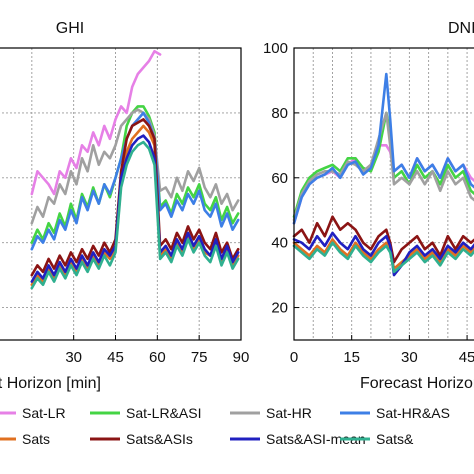  I want to click on dni-x-ticks: 0 15 30 45, so click(382, 350).